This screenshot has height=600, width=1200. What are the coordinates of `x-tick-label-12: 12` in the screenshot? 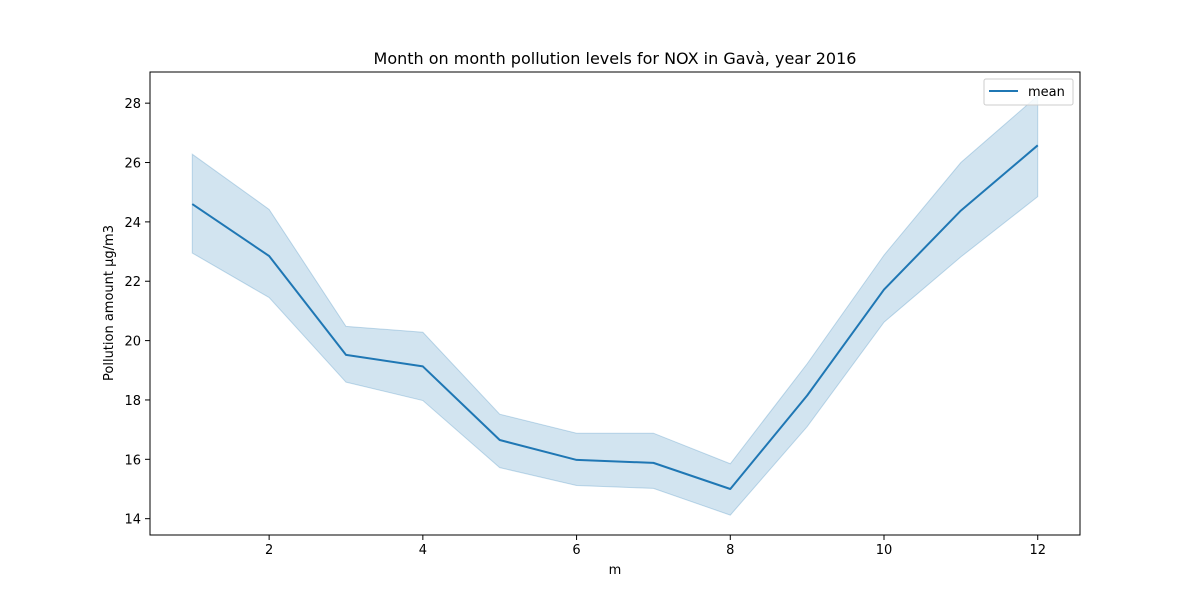 It's located at (1037, 550).